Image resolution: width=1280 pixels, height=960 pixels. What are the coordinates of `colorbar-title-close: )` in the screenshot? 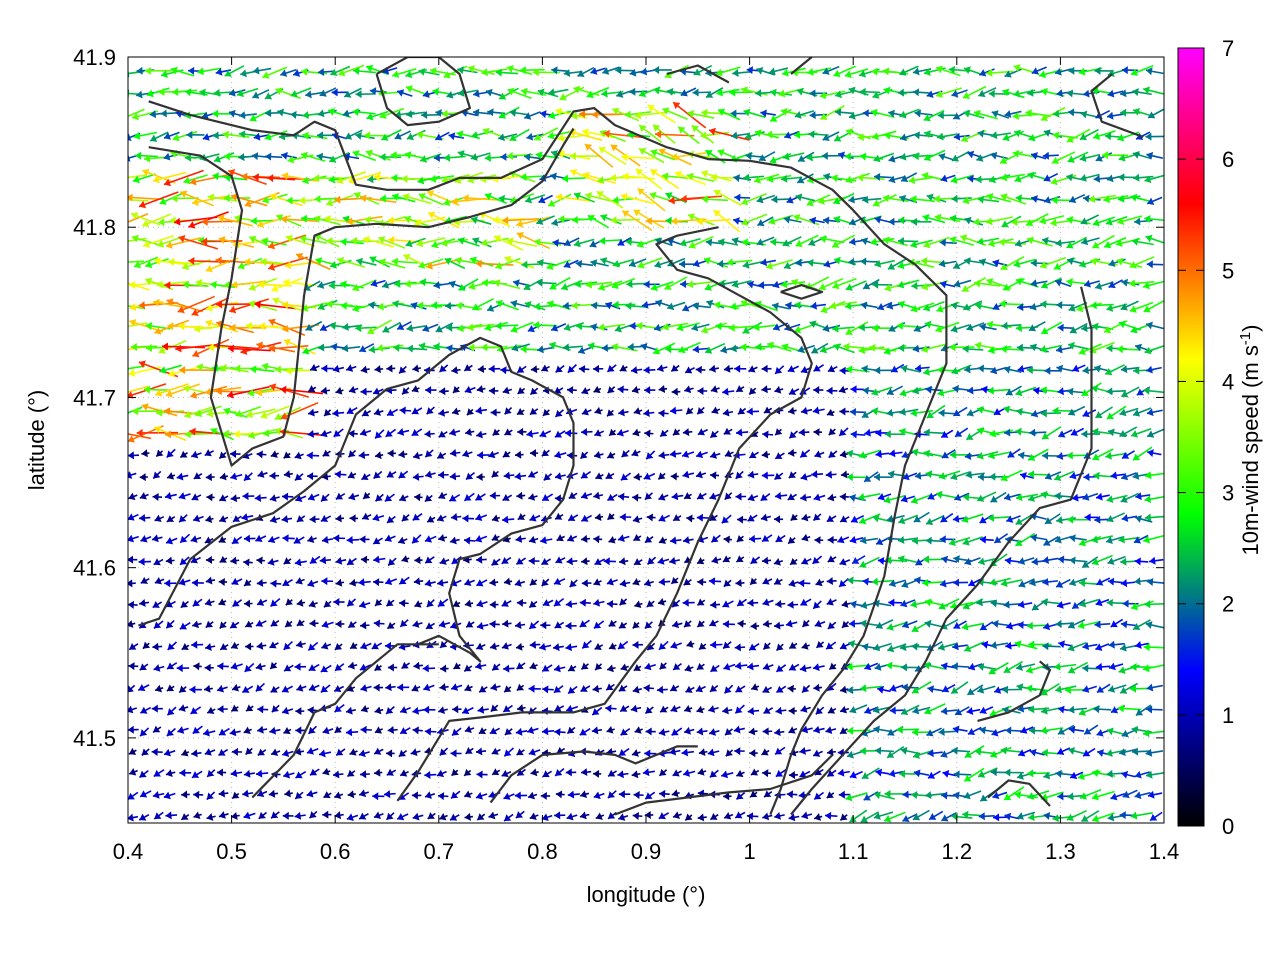 It's located at (1250, 328).